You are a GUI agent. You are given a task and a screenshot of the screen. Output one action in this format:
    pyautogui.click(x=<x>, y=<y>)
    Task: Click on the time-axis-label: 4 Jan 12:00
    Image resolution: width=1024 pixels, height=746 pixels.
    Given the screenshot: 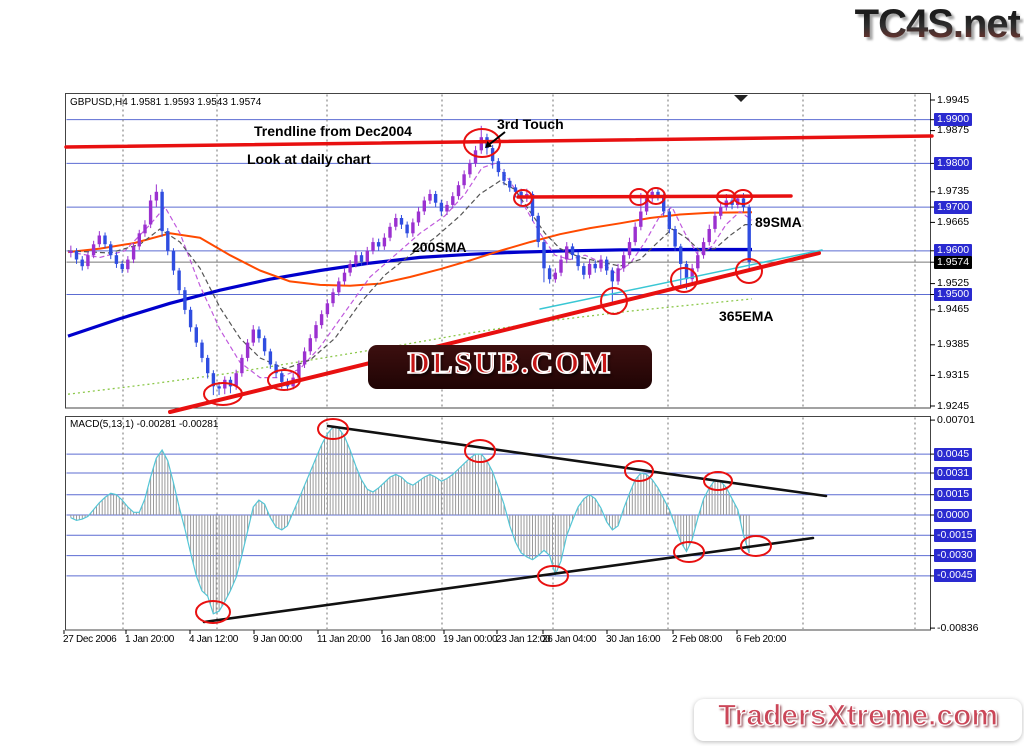 What is the action you would take?
    pyautogui.click(x=213, y=639)
    